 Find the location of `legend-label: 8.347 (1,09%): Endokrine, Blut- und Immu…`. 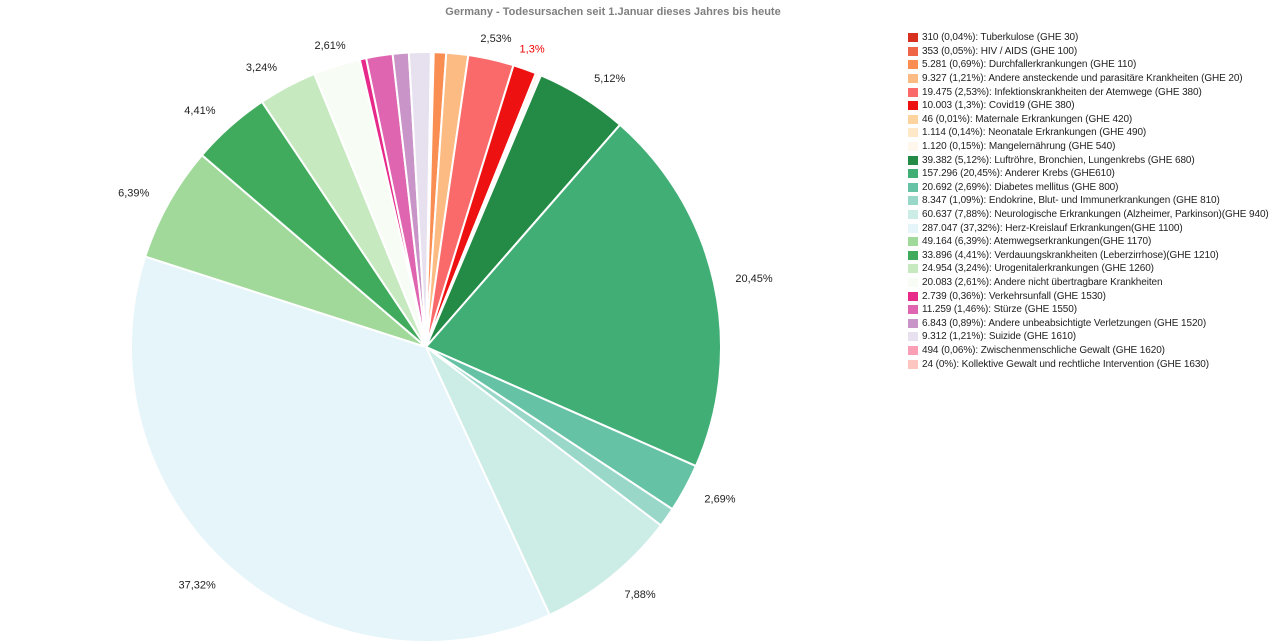

legend-label: 8.347 (1,09%): Endokrine, Blut- und Immu… is located at coordinates (1071, 201).